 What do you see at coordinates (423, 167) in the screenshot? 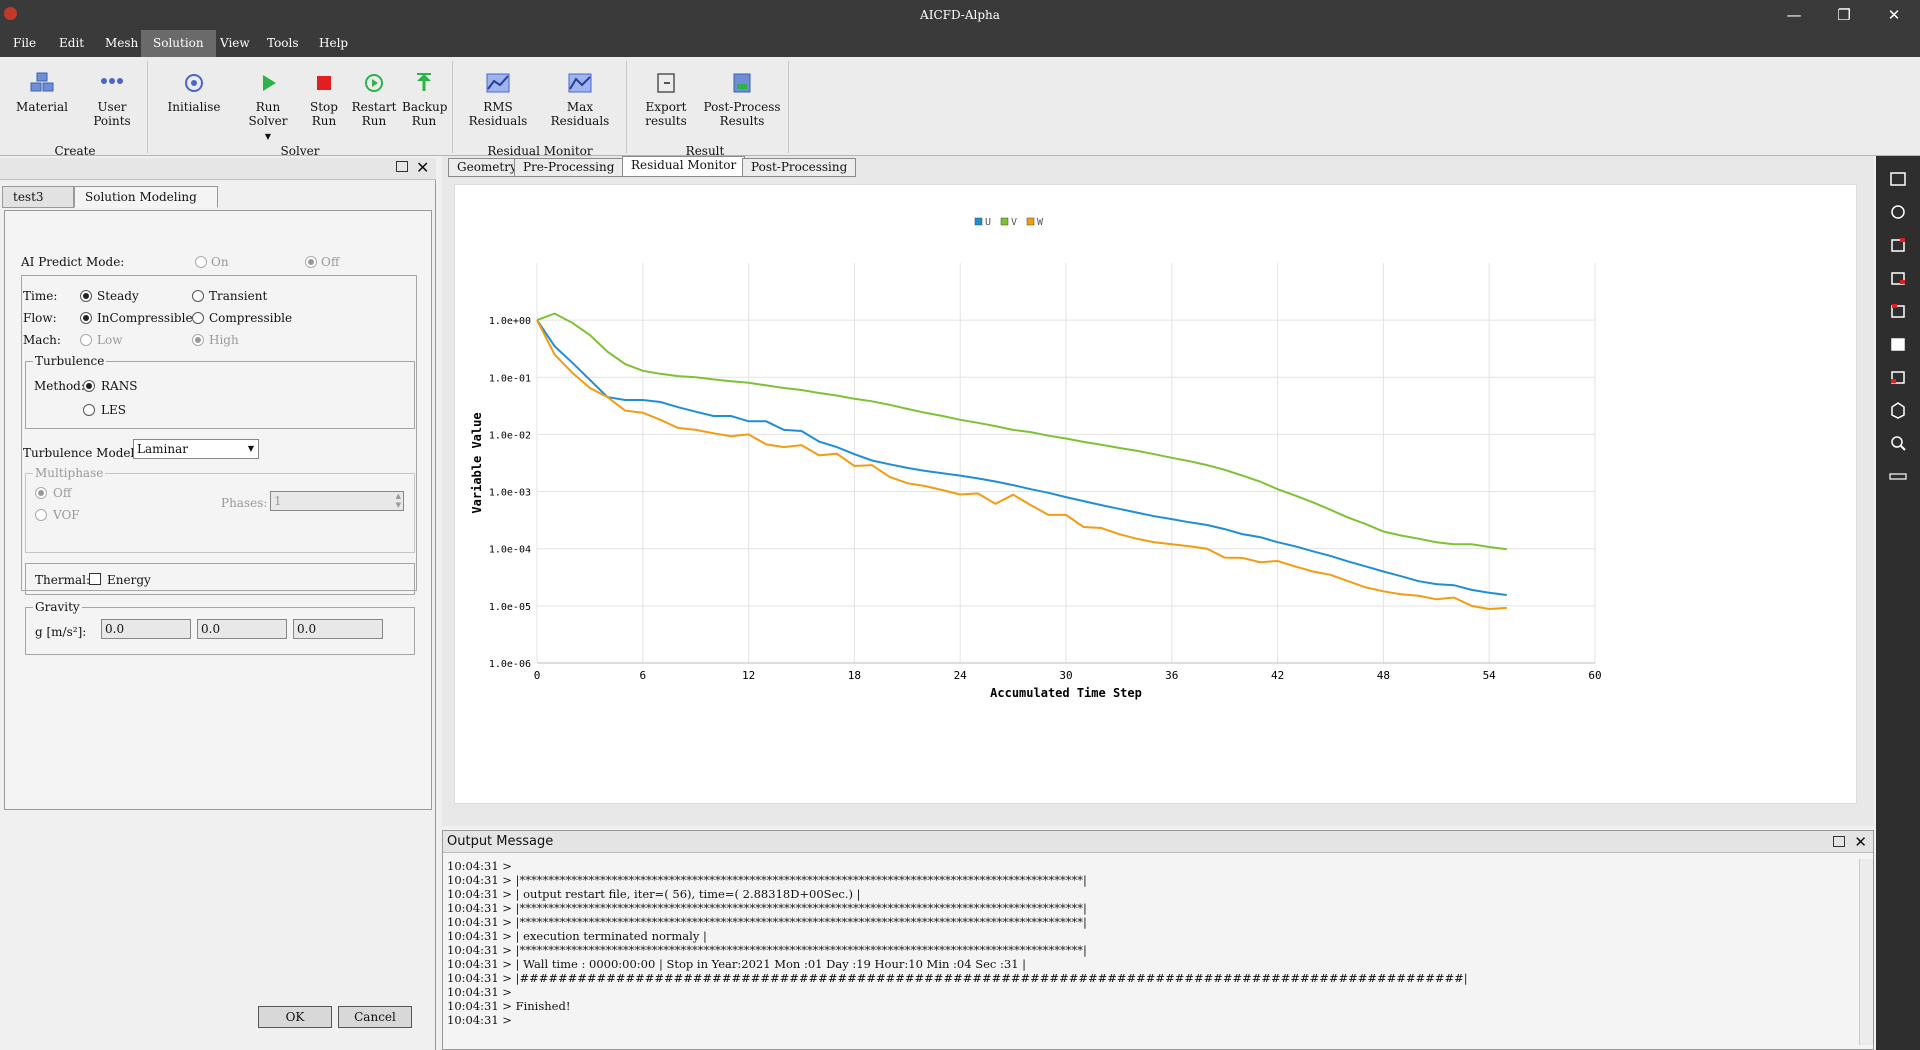
I see `close-panel-icon: ✕` at bounding box center [423, 167].